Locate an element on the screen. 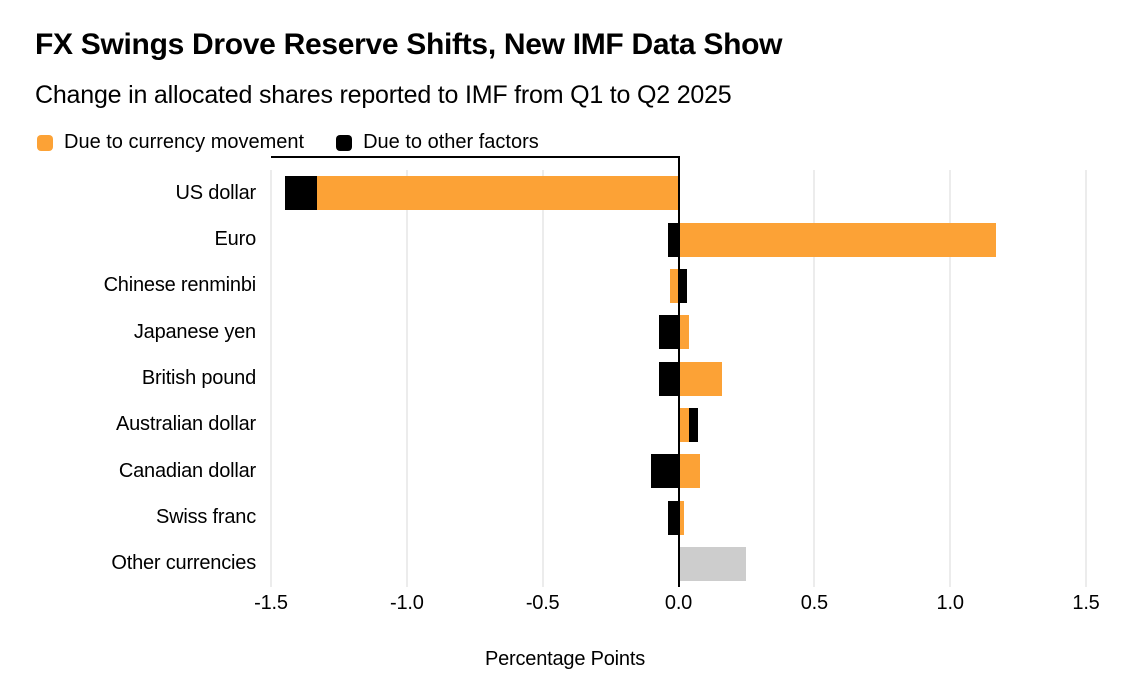 This screenshot has width=1130, height=682. x-tick-label: 0.0 is located at coordinates (678, 603).